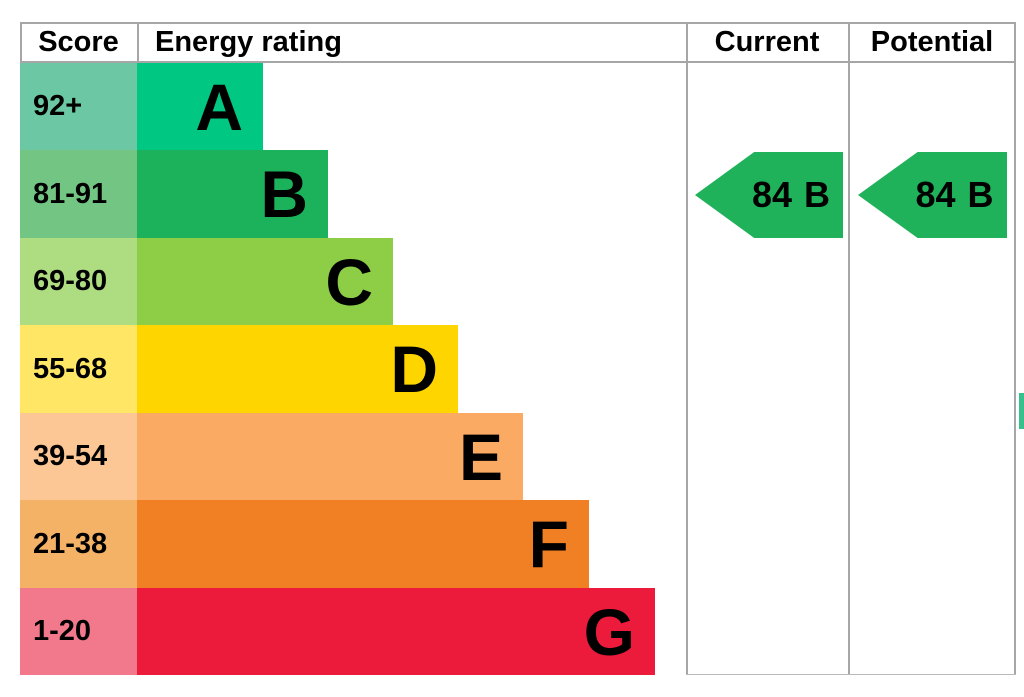 The height and width of the screenshot is (697, 1024). What do you see at coordinates (284, 194) in the screenshot?
I see `band-letter-b: B` at bounding box center [284, 194].